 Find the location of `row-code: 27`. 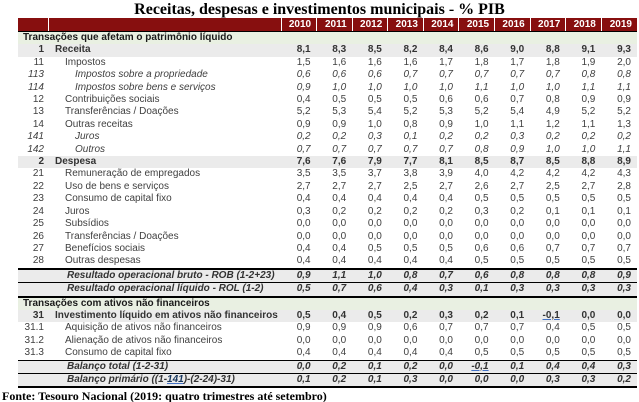

row-code: 27 is located at coordinates (38, 248).